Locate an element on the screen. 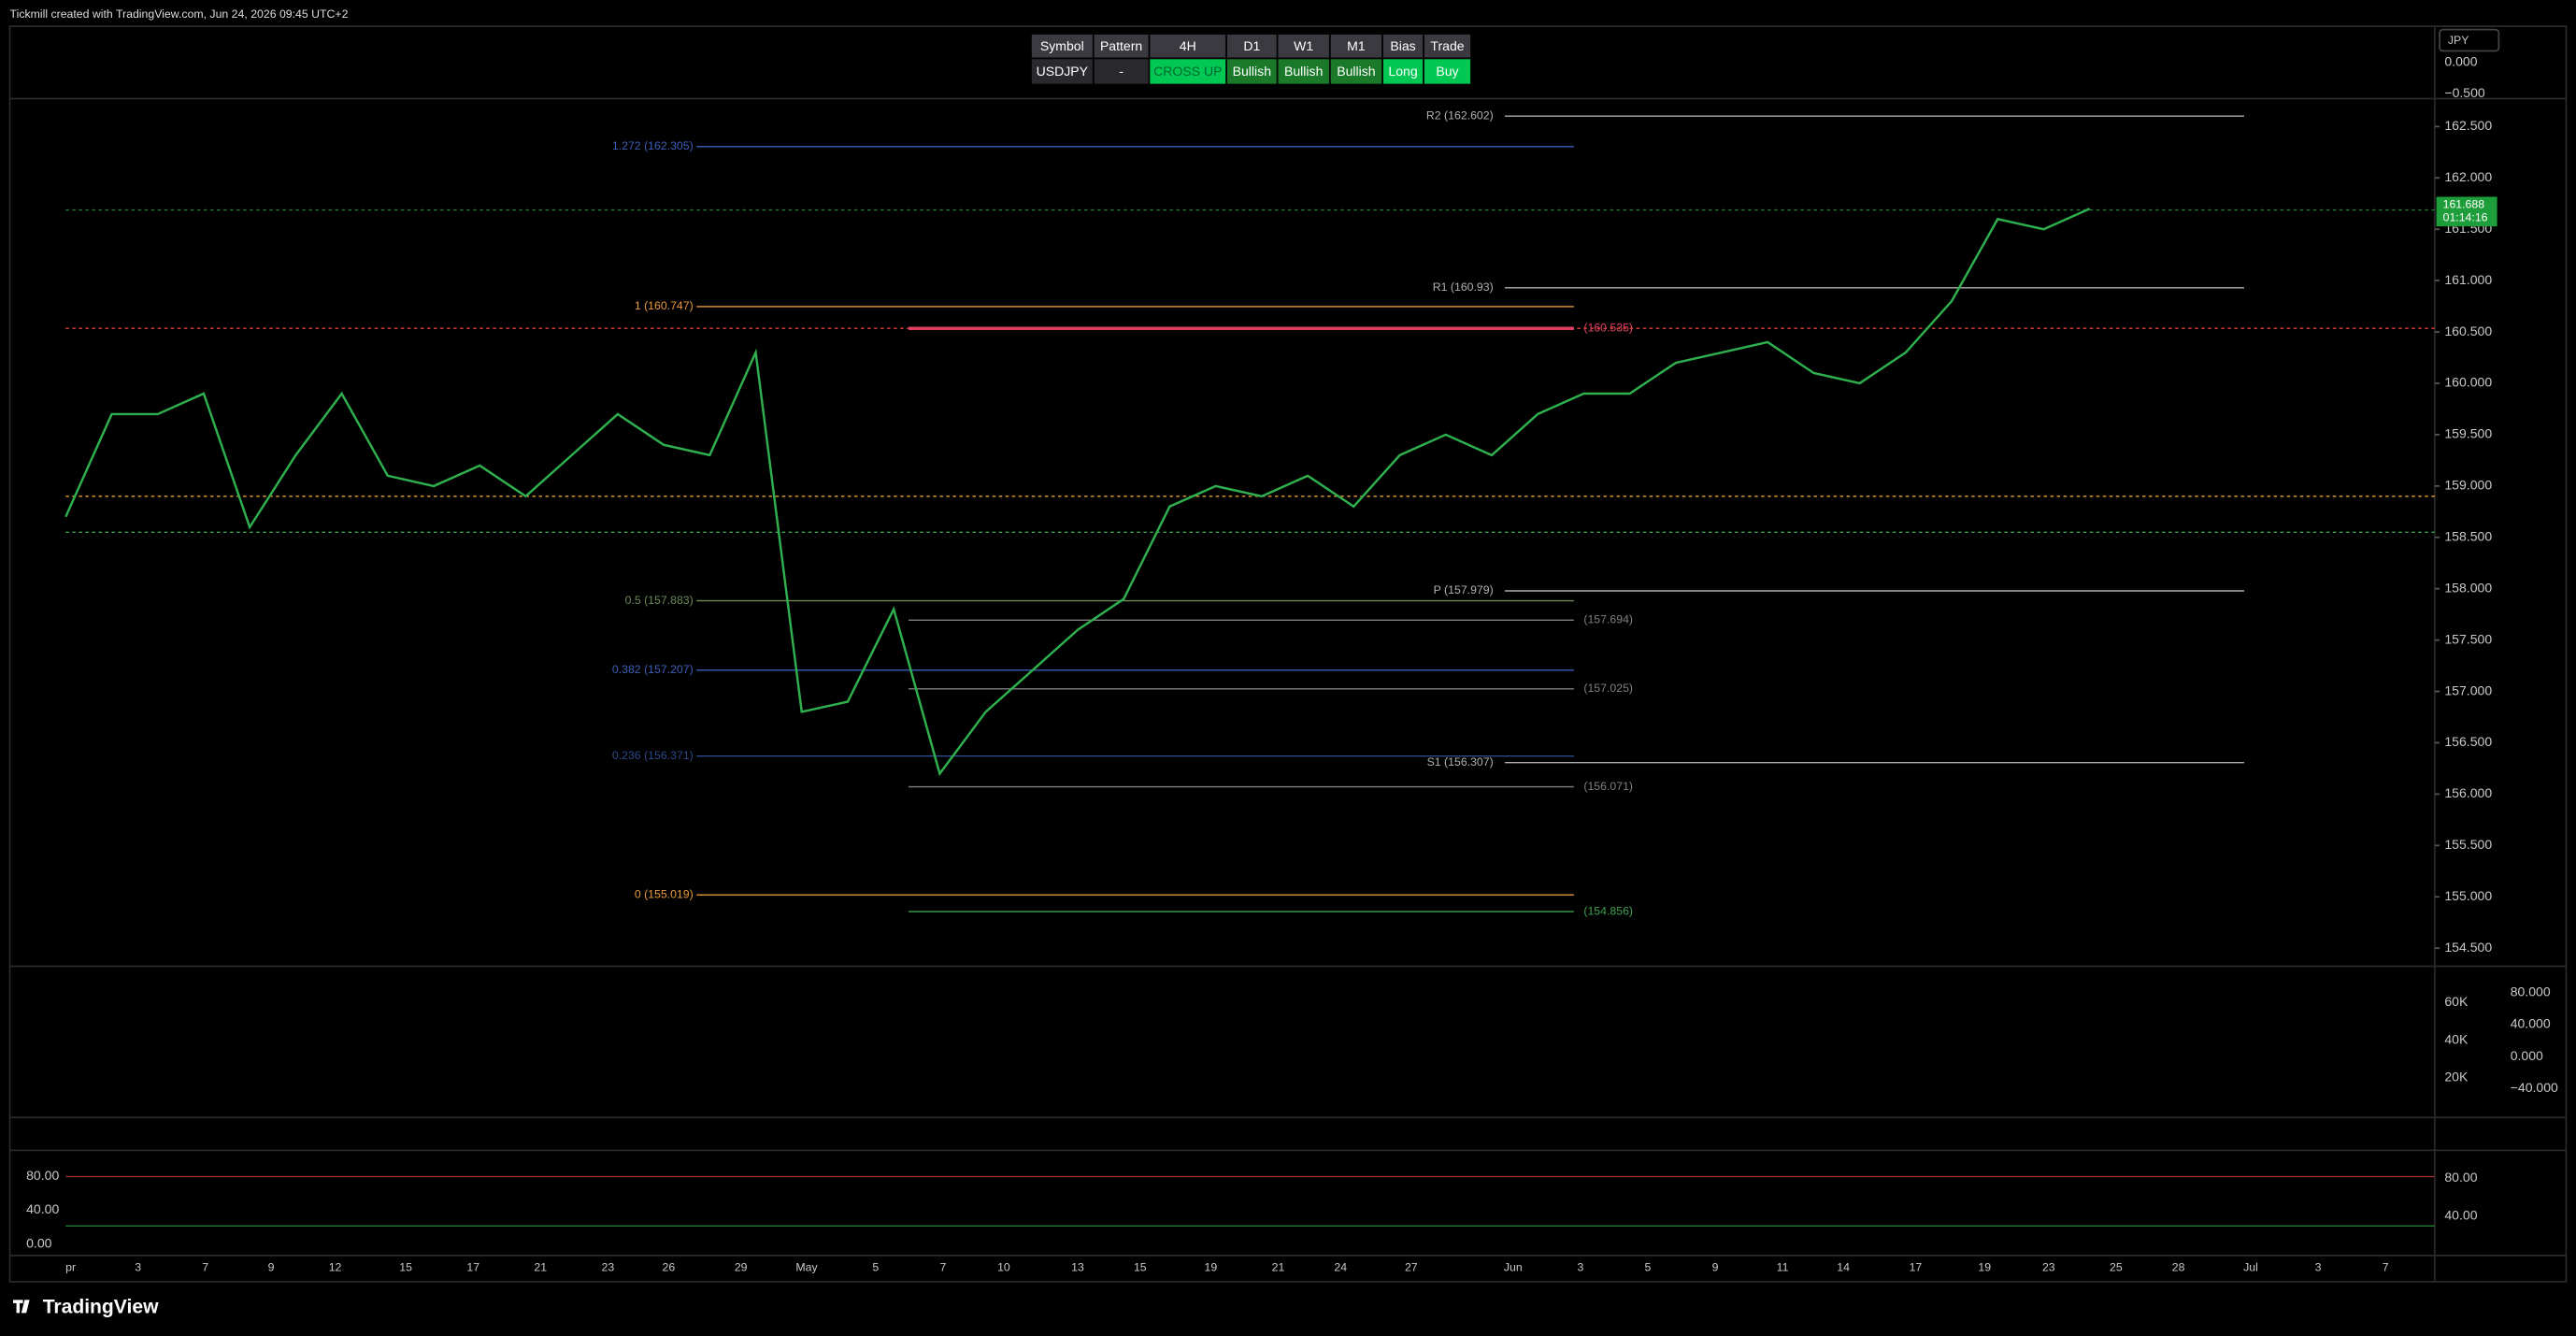  level-label: 0.236 (156.371) is located at coordinates (653, 755).